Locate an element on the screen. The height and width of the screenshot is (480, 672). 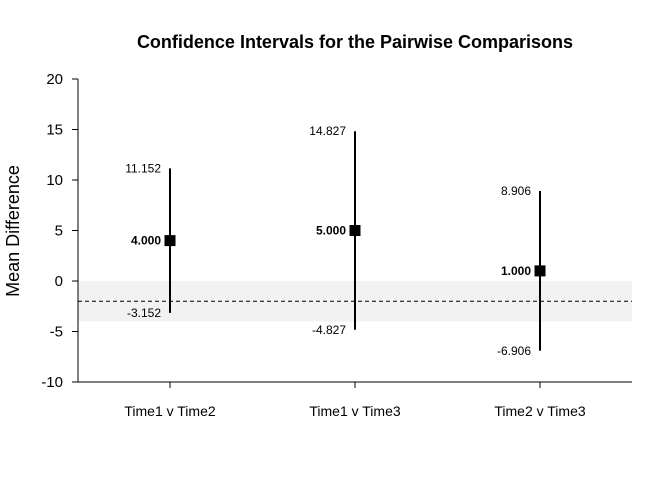
y-tick-label: -10 is located at coordinates (52, 382).